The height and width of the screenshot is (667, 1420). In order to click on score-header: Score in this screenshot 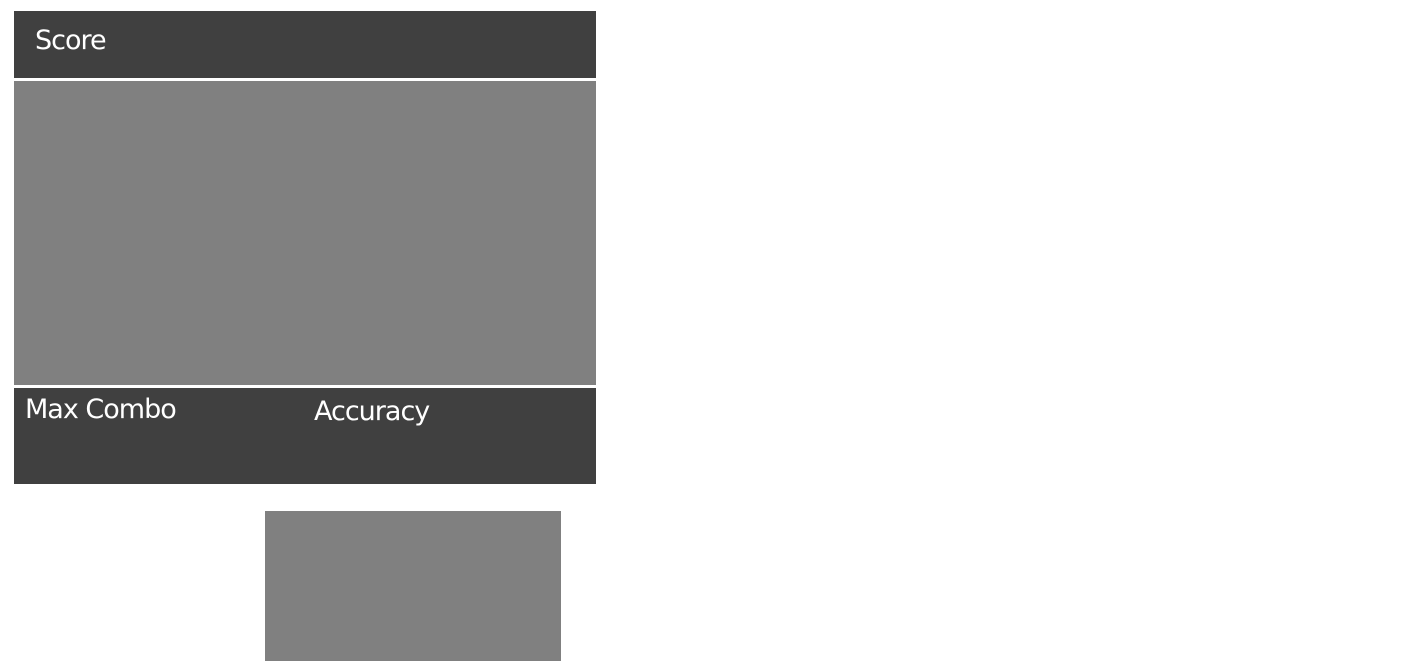, I will do `click(305, 44)`.